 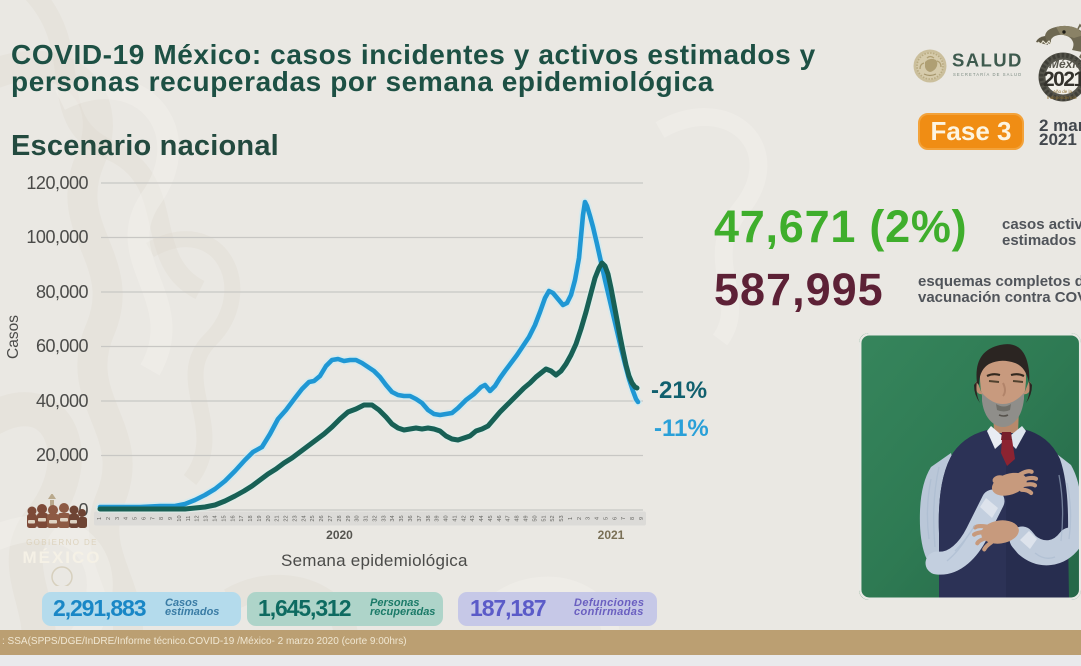 What do you see at coordinates (987, 74) in the screenshot?
I see `svg-text: SECRETARÍA DE SALUD` at bounding box center [987, 74].